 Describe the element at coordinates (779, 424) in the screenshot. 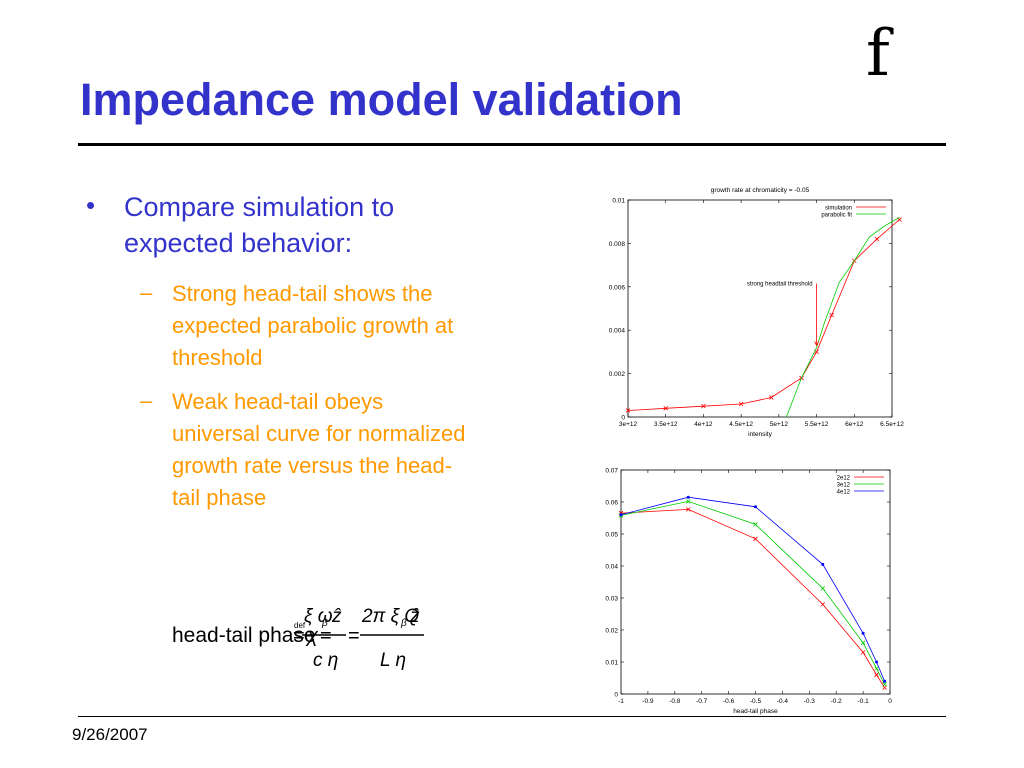

I see `x-tick-label: 5e+12` at that location.